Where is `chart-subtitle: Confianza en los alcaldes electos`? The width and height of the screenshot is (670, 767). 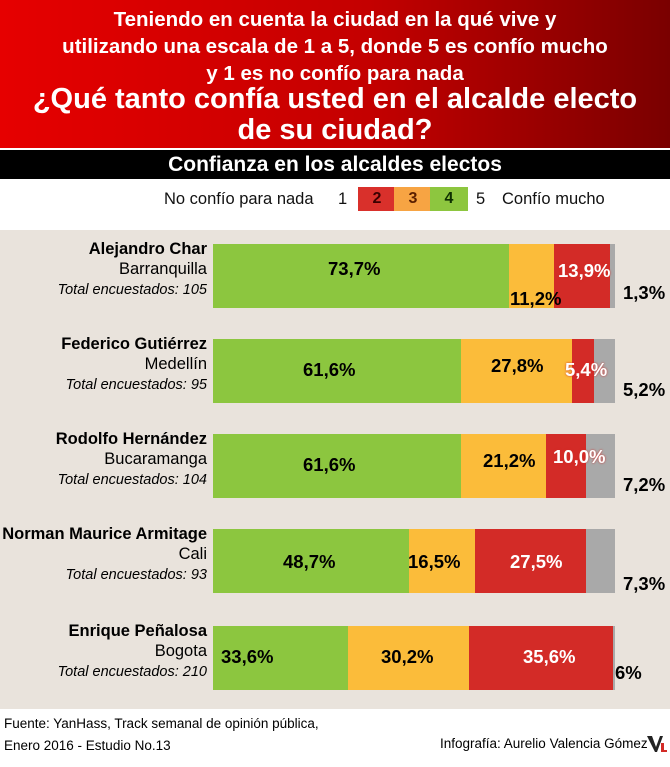 chart-subtitle: Confianza en los alcaldes electos is located at coordinates (335, 164).